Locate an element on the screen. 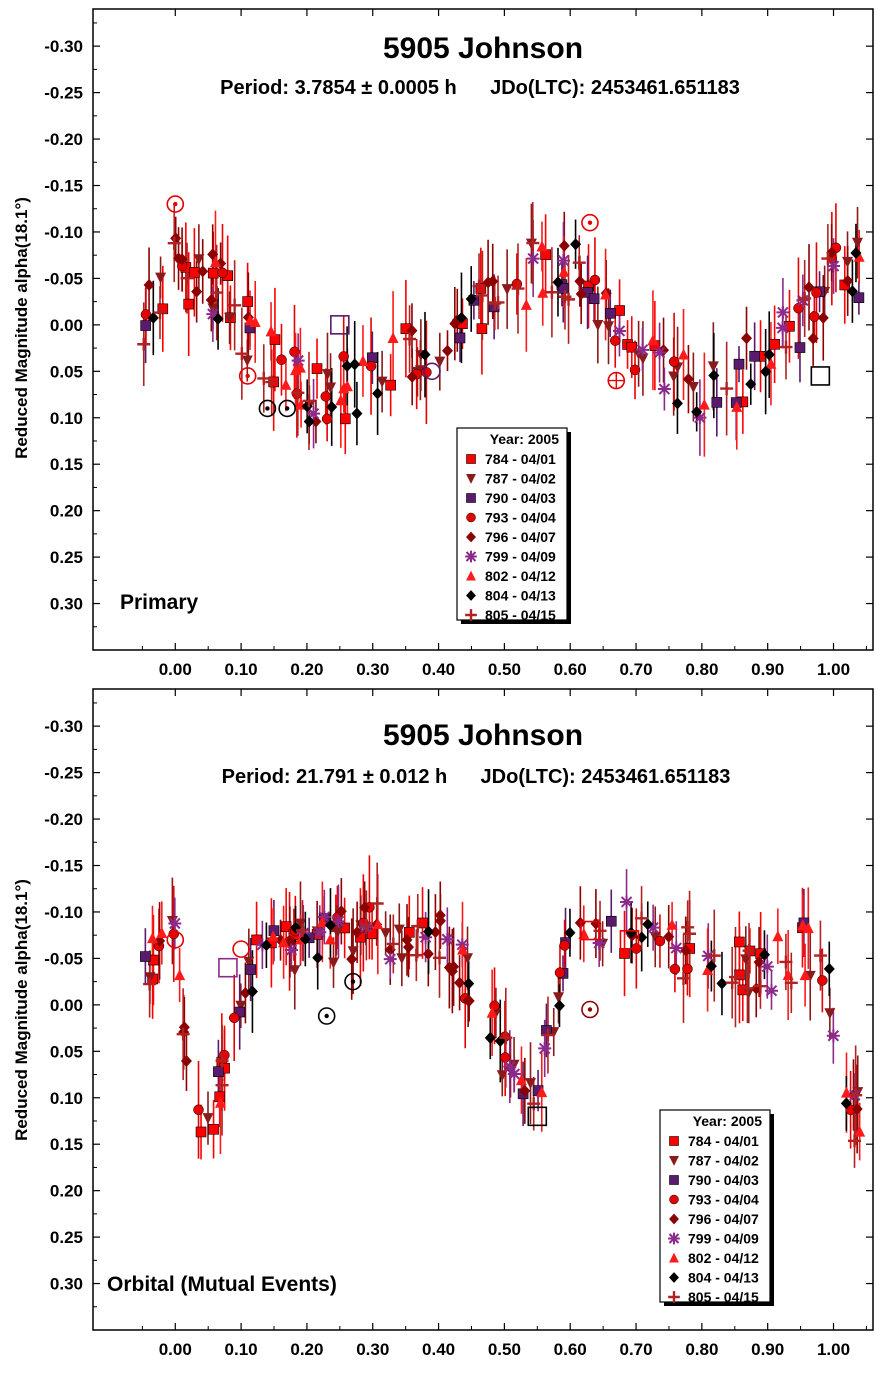  x-tick-label: 0.20 is located at coordinates (306, 1349).